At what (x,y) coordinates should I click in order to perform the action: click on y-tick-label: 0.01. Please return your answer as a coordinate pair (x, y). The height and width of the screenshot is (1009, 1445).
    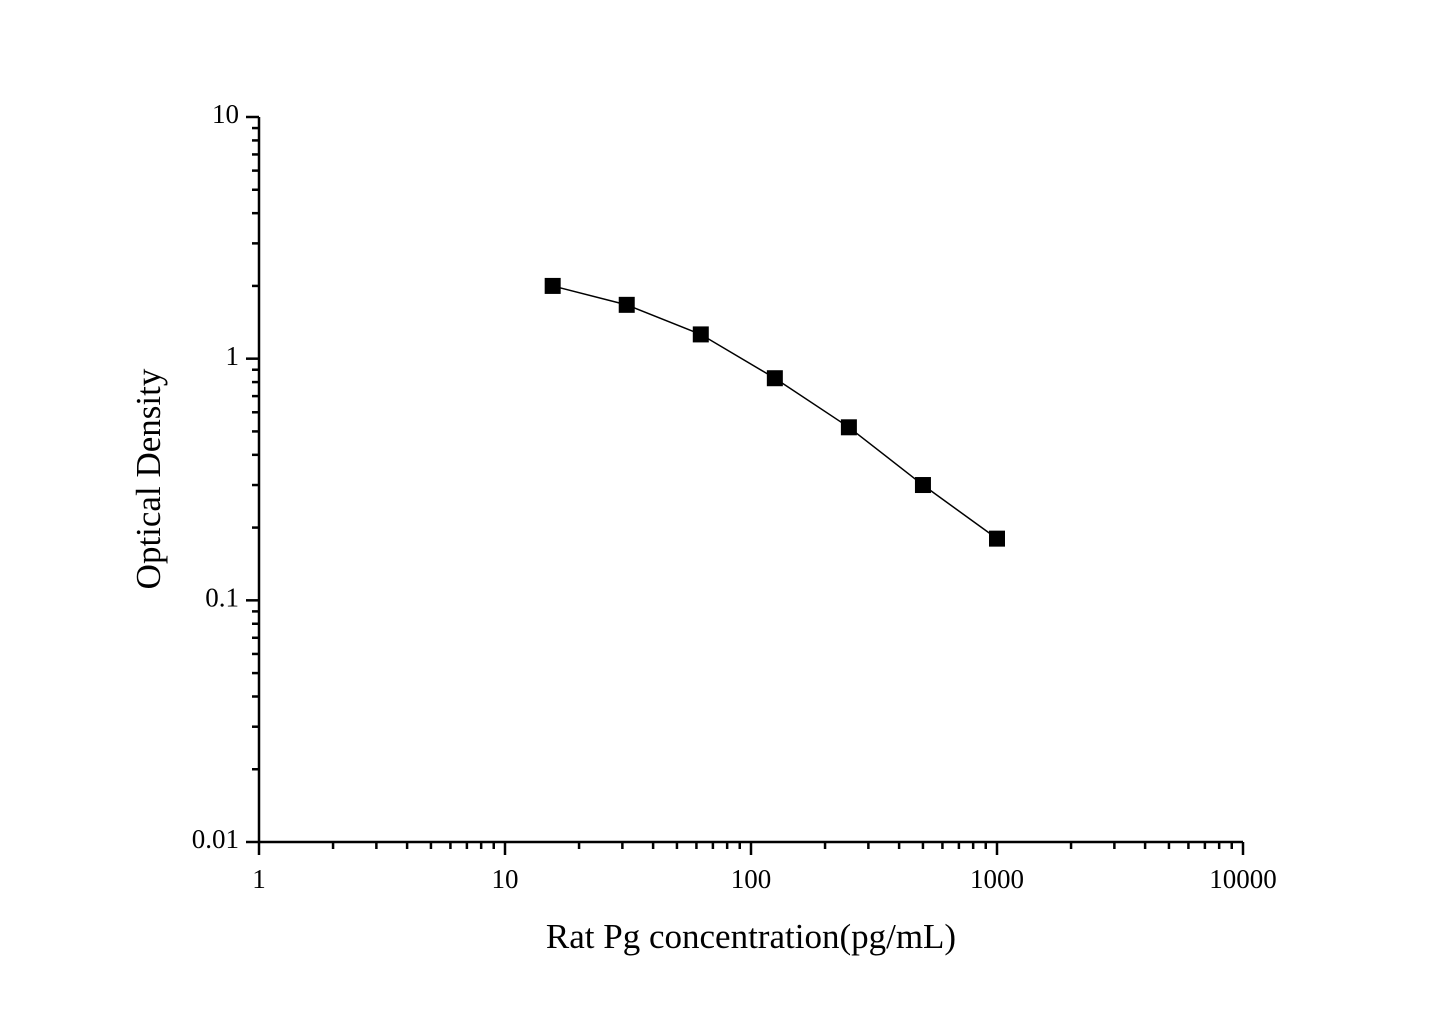
    Looking at the image, I should click on (215, 839).